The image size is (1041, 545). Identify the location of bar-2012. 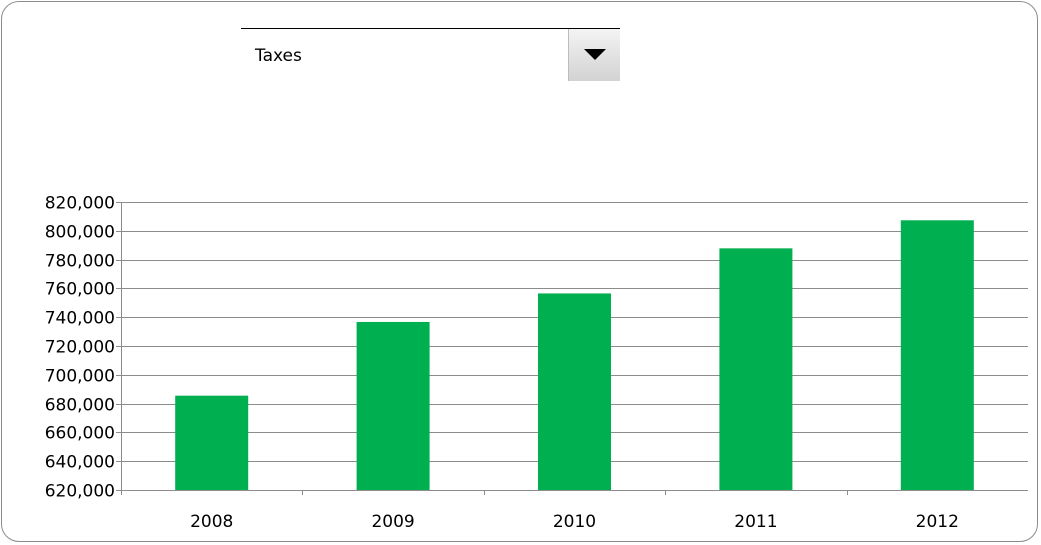
(937, 355).